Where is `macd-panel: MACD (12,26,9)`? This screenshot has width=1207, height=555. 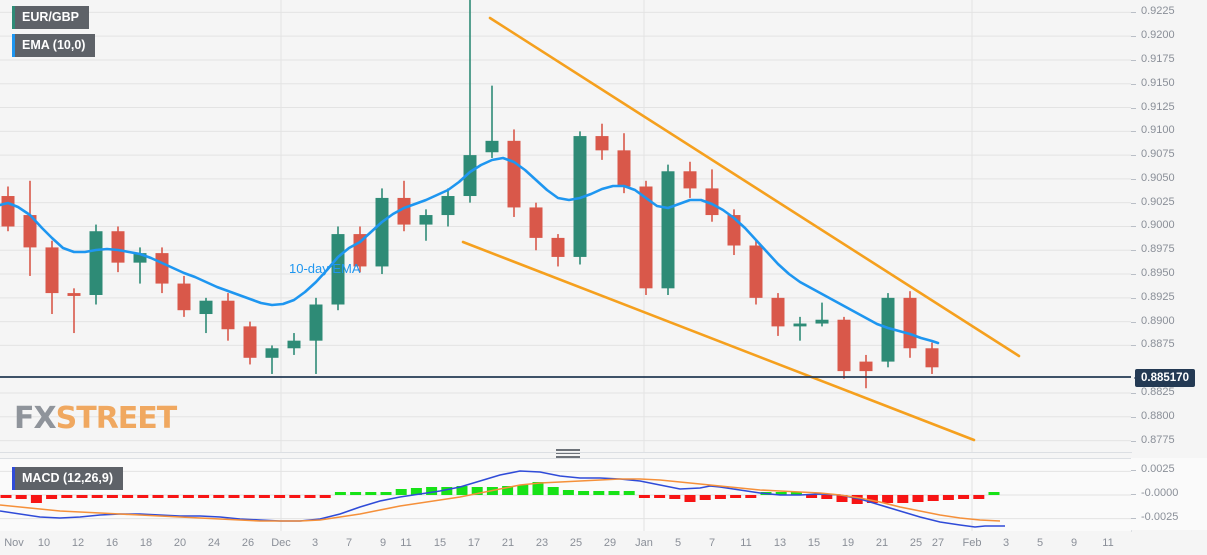
macd-panel: MACD (12,26,9) is located at coordinates (566, 495).